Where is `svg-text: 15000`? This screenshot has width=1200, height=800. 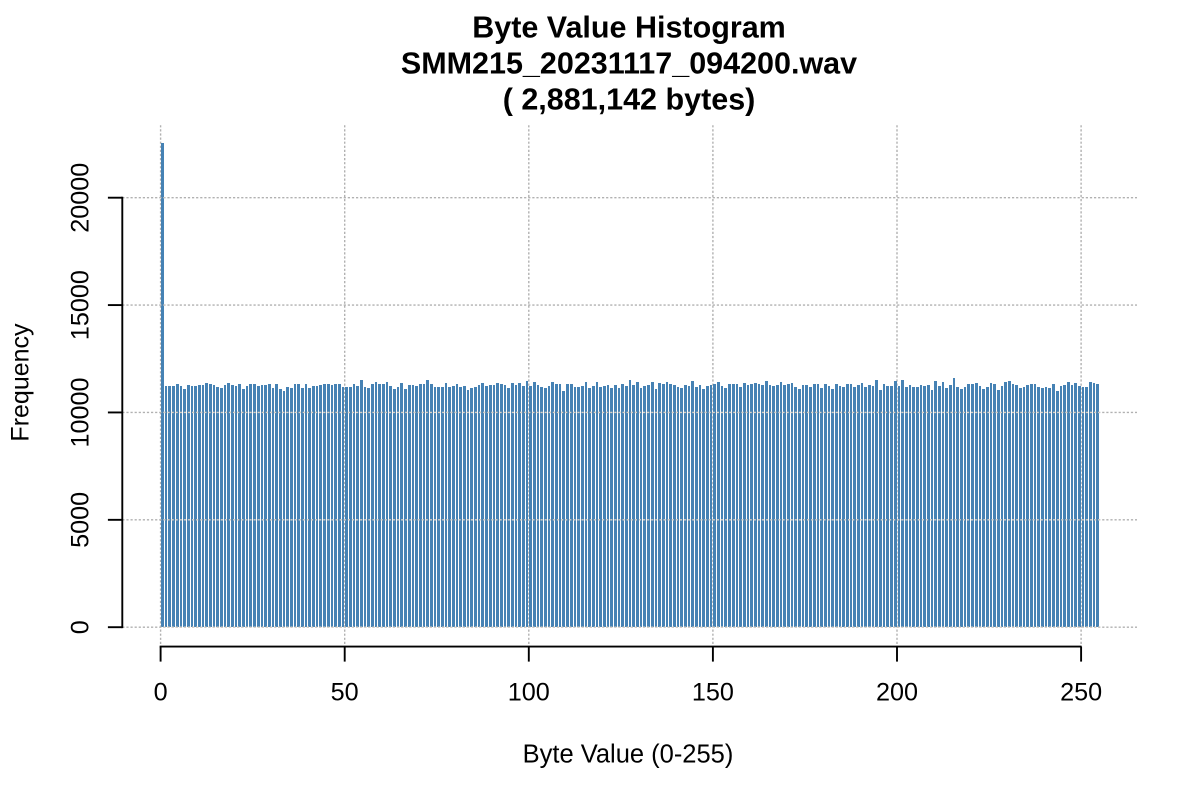
svg-text: 15000 is located at coordinates (81, 305).